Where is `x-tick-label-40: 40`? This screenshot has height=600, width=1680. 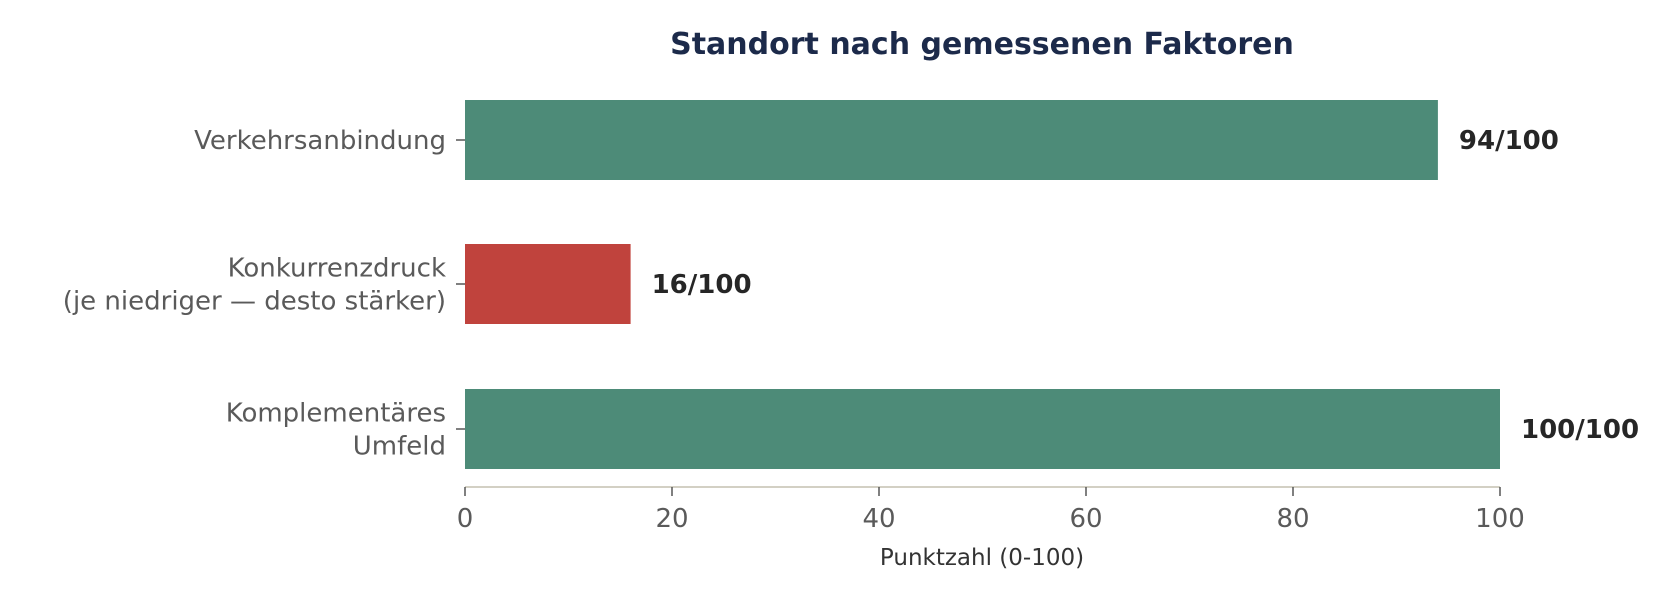
x-tick-label-40: 40 is located at coordinates (878, 519).